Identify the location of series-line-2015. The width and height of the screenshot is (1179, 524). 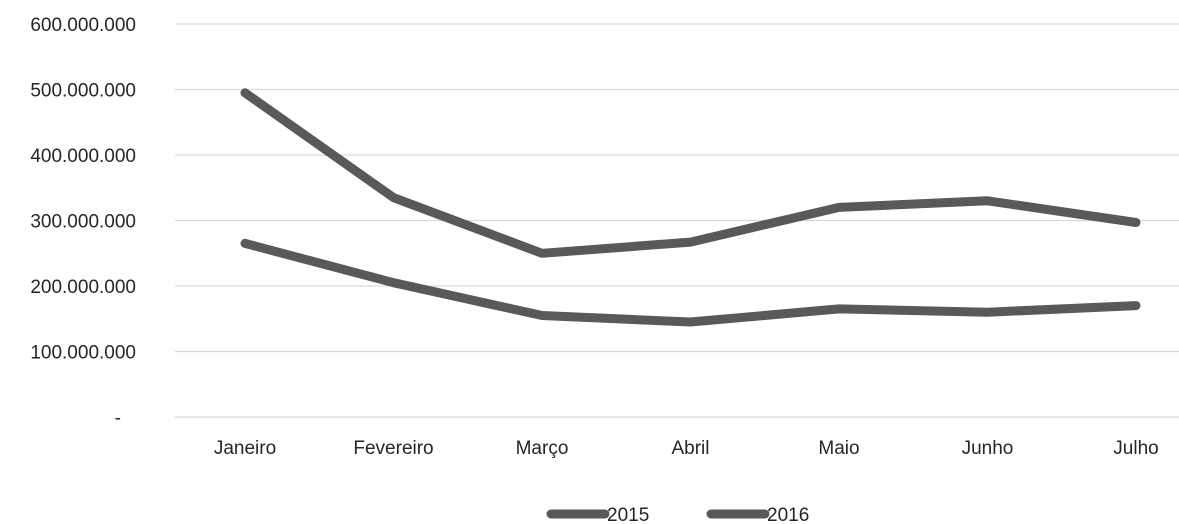
(690, 282).